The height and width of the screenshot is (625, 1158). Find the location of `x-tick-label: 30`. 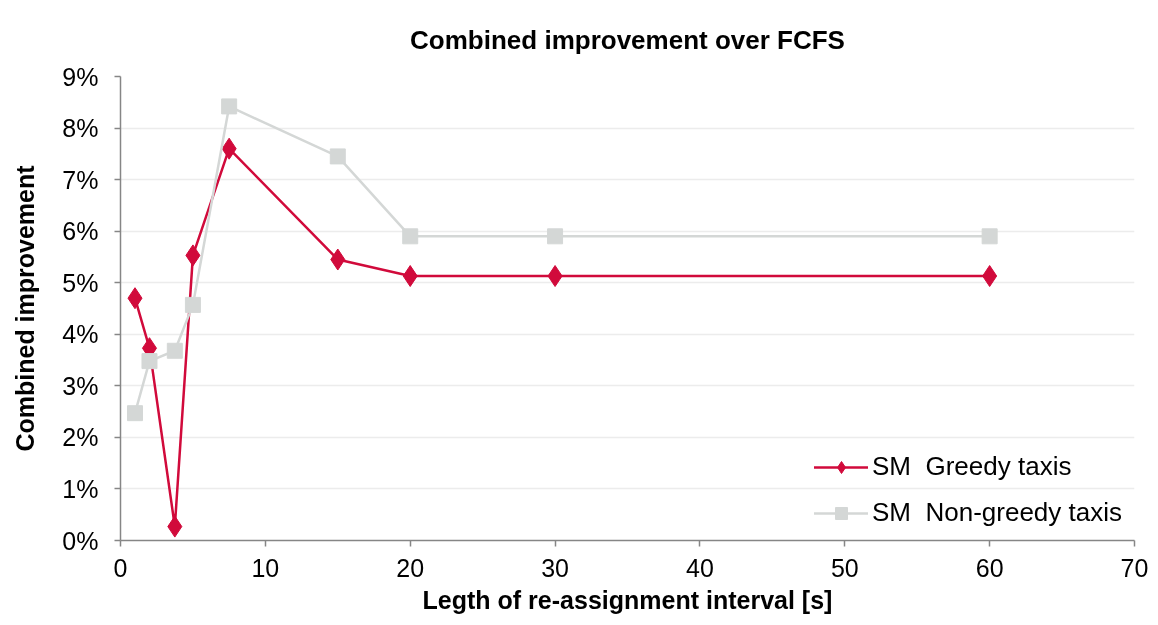

x-tick-label: 30 is located at coordinates (555, 567).